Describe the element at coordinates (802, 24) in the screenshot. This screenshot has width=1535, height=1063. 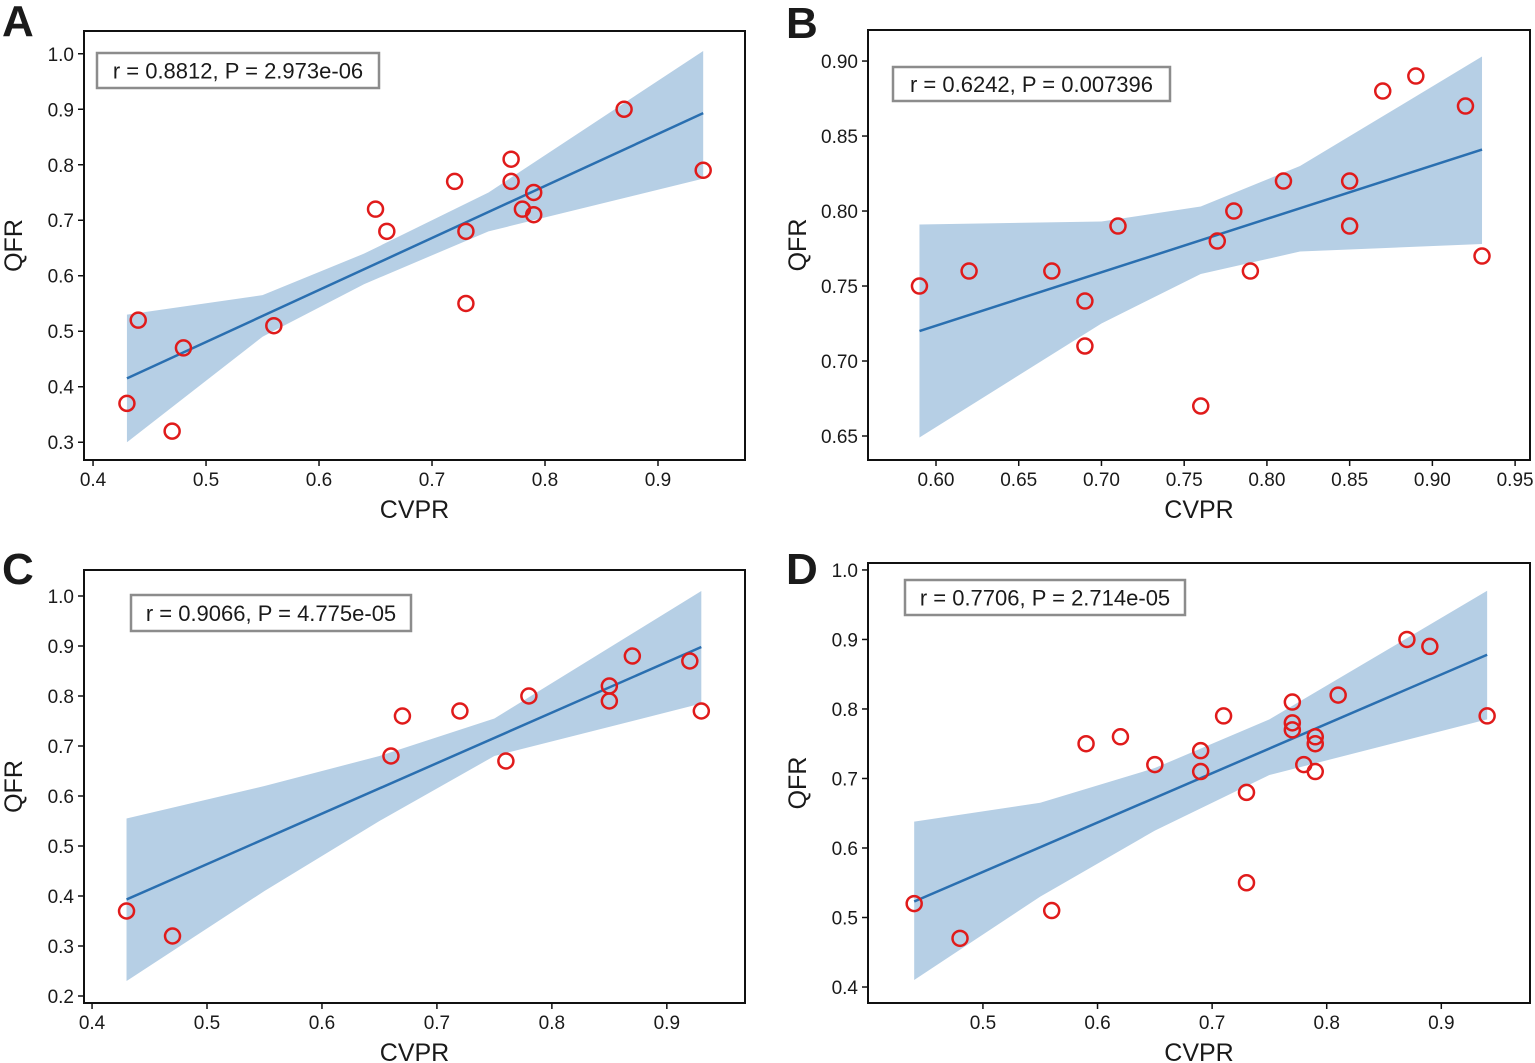
I see `panel-letter: B` at that location.